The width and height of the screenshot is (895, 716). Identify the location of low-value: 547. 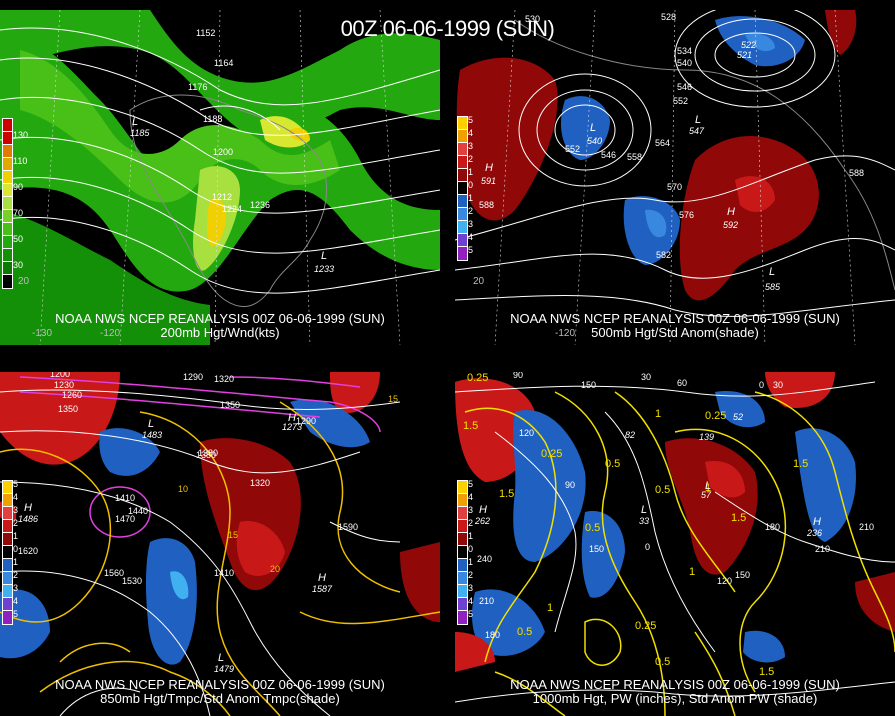
(697, 131).